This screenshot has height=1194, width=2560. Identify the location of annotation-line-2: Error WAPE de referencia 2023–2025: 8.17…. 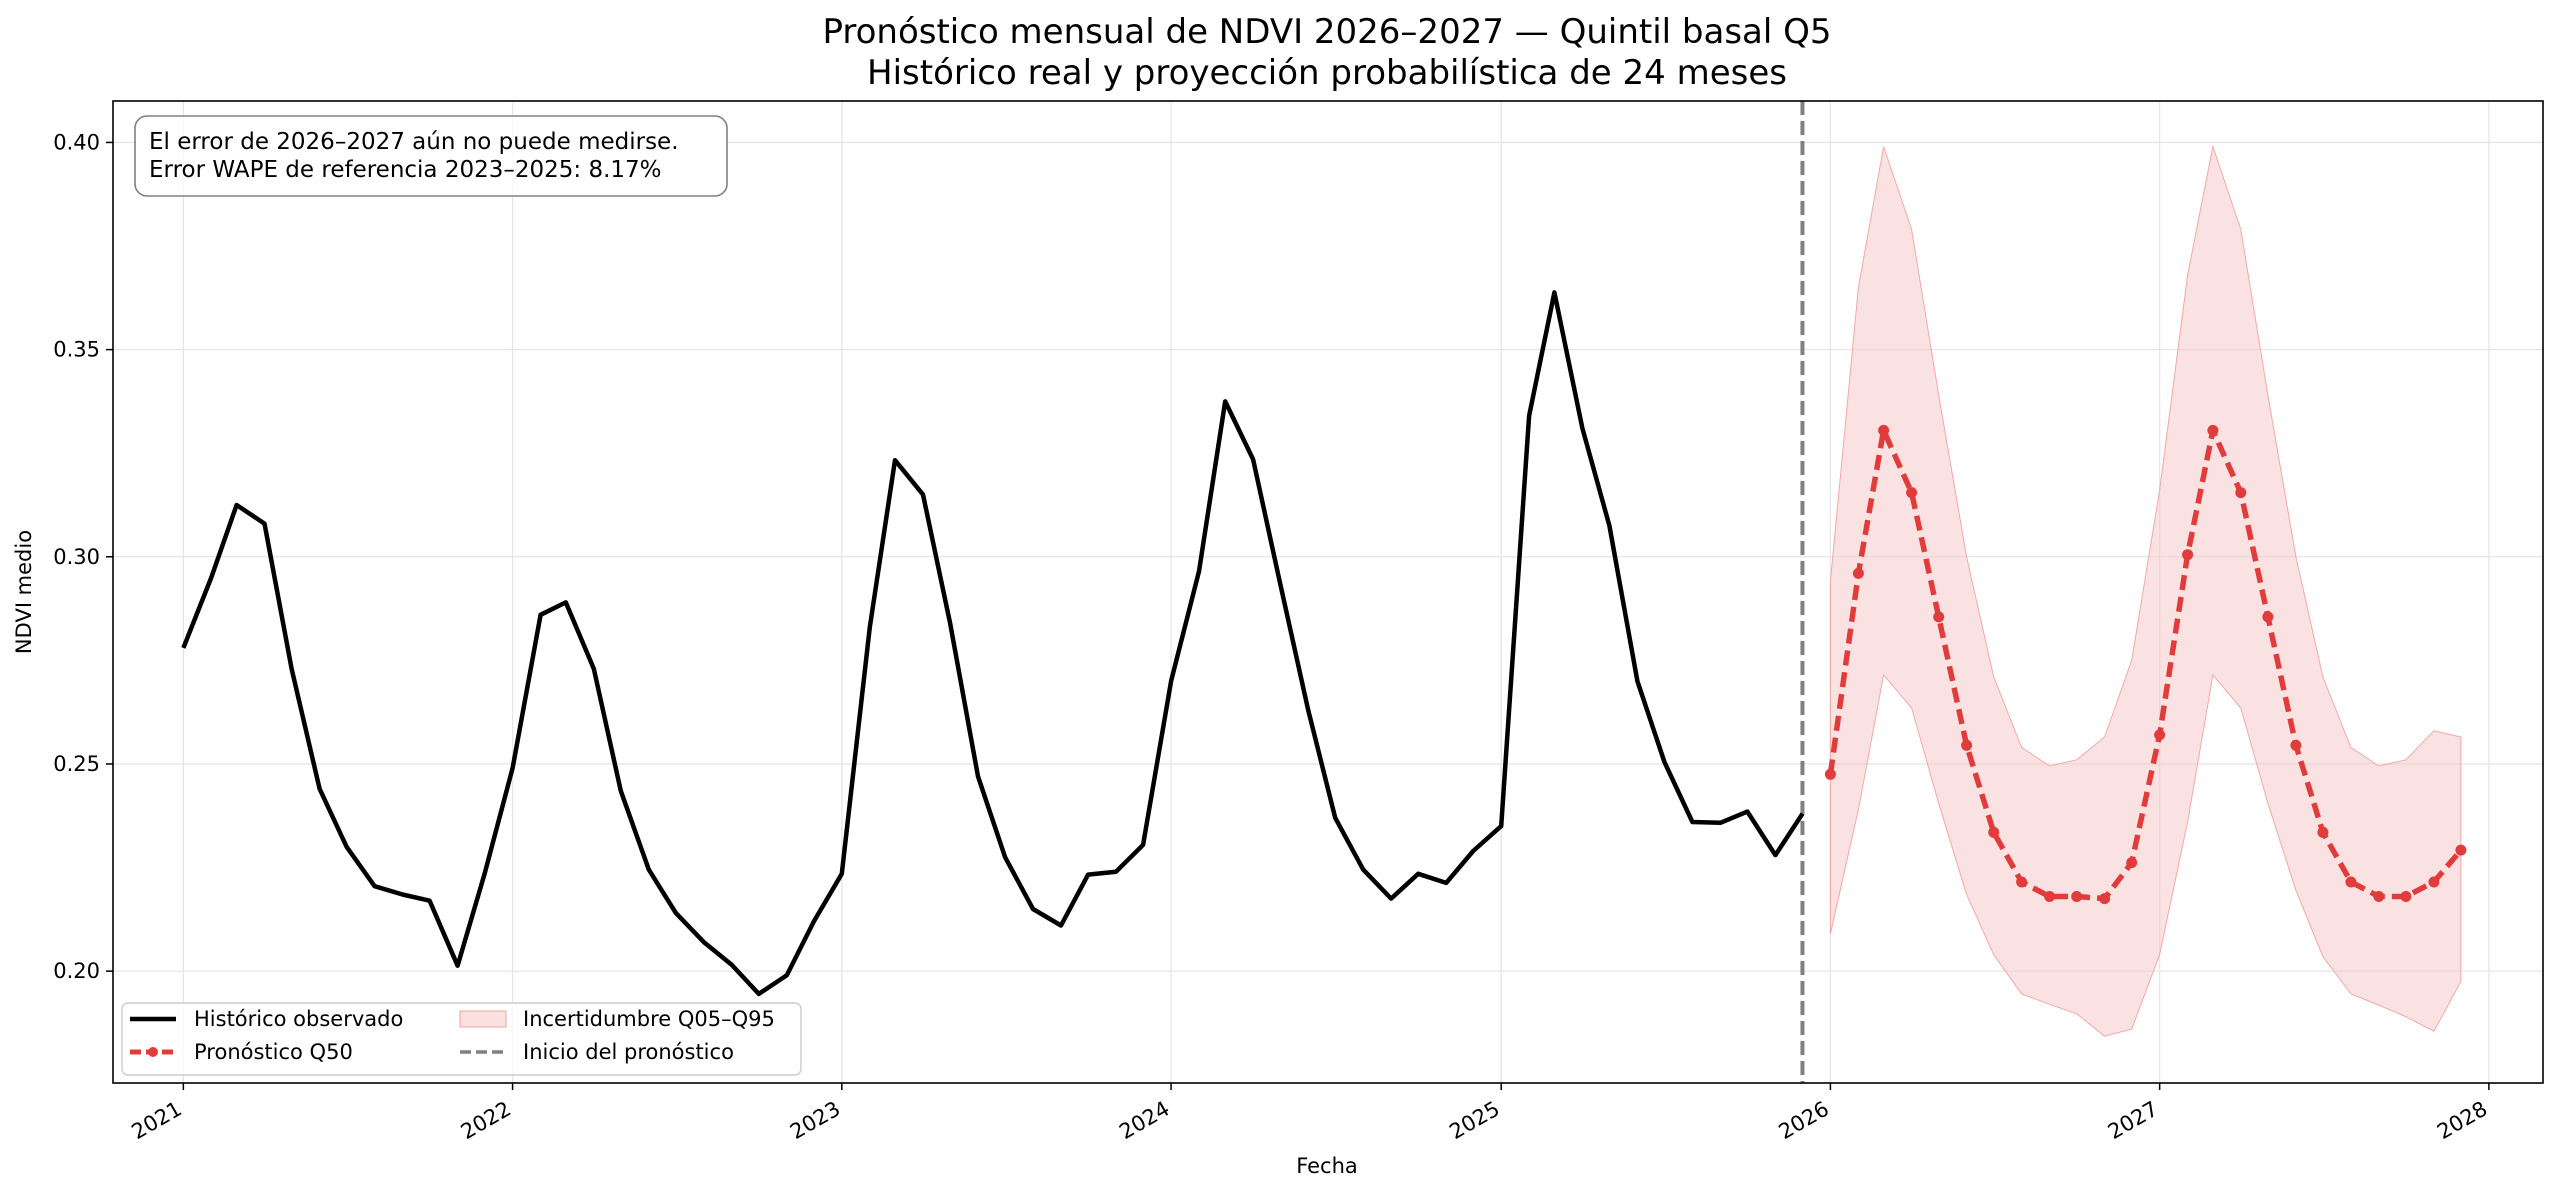
(405, 170).